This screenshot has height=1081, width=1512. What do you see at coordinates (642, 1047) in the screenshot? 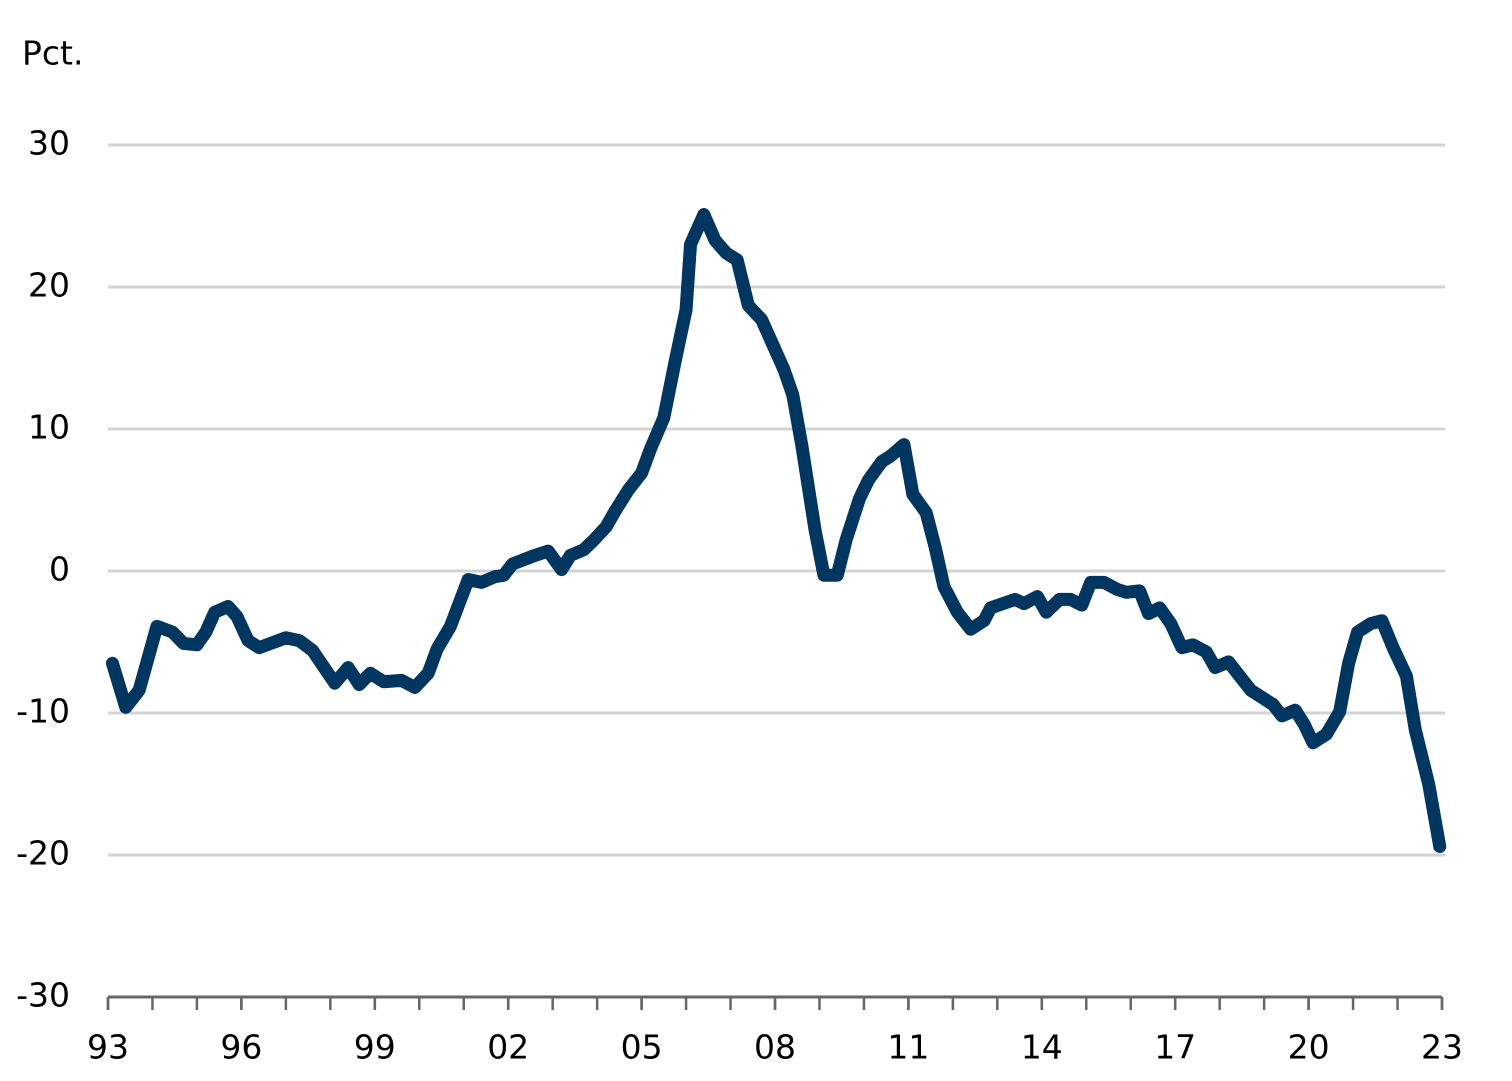
I see `x-tick-label: 05` at bounding box center [642, 1047].